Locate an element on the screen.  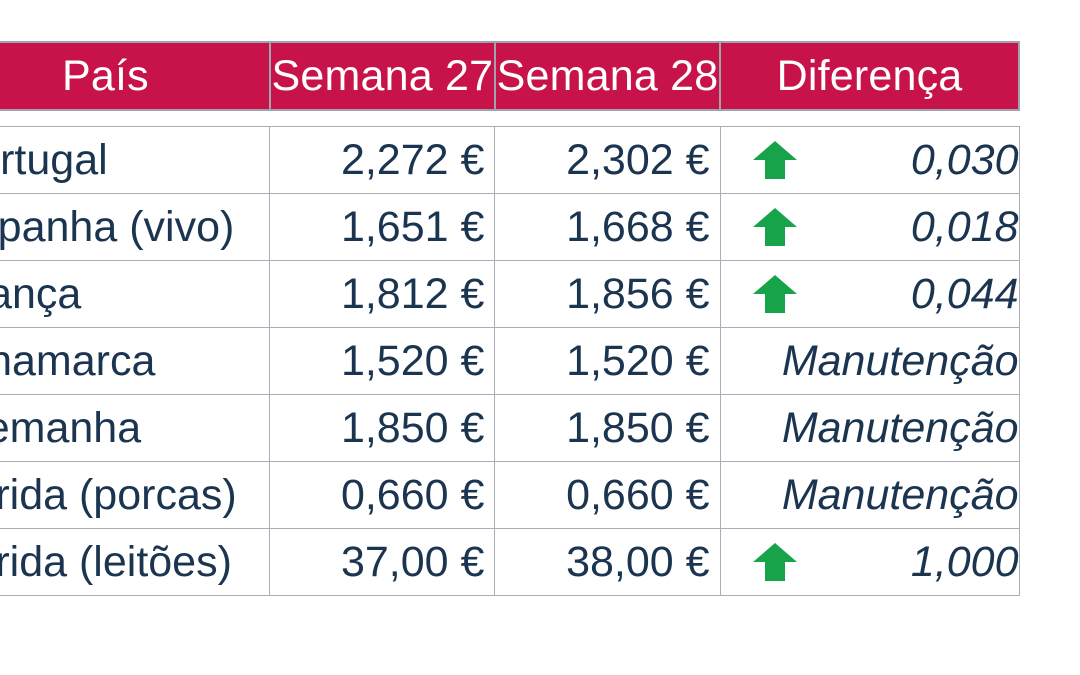
country-cell: Dinamarca is located at coordinates (135, 361).